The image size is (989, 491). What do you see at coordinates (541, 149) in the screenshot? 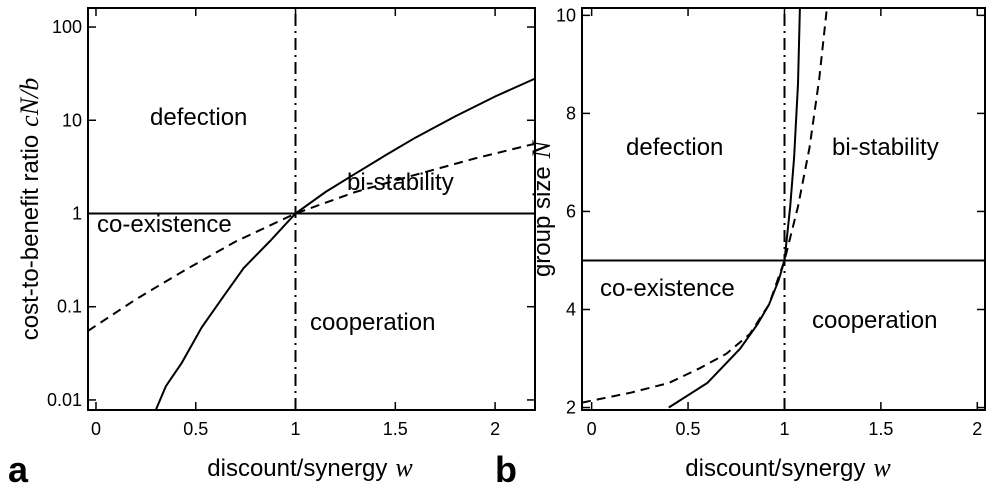
I see `y-axis-label-symbol: N` at bounding box center [541, 149].